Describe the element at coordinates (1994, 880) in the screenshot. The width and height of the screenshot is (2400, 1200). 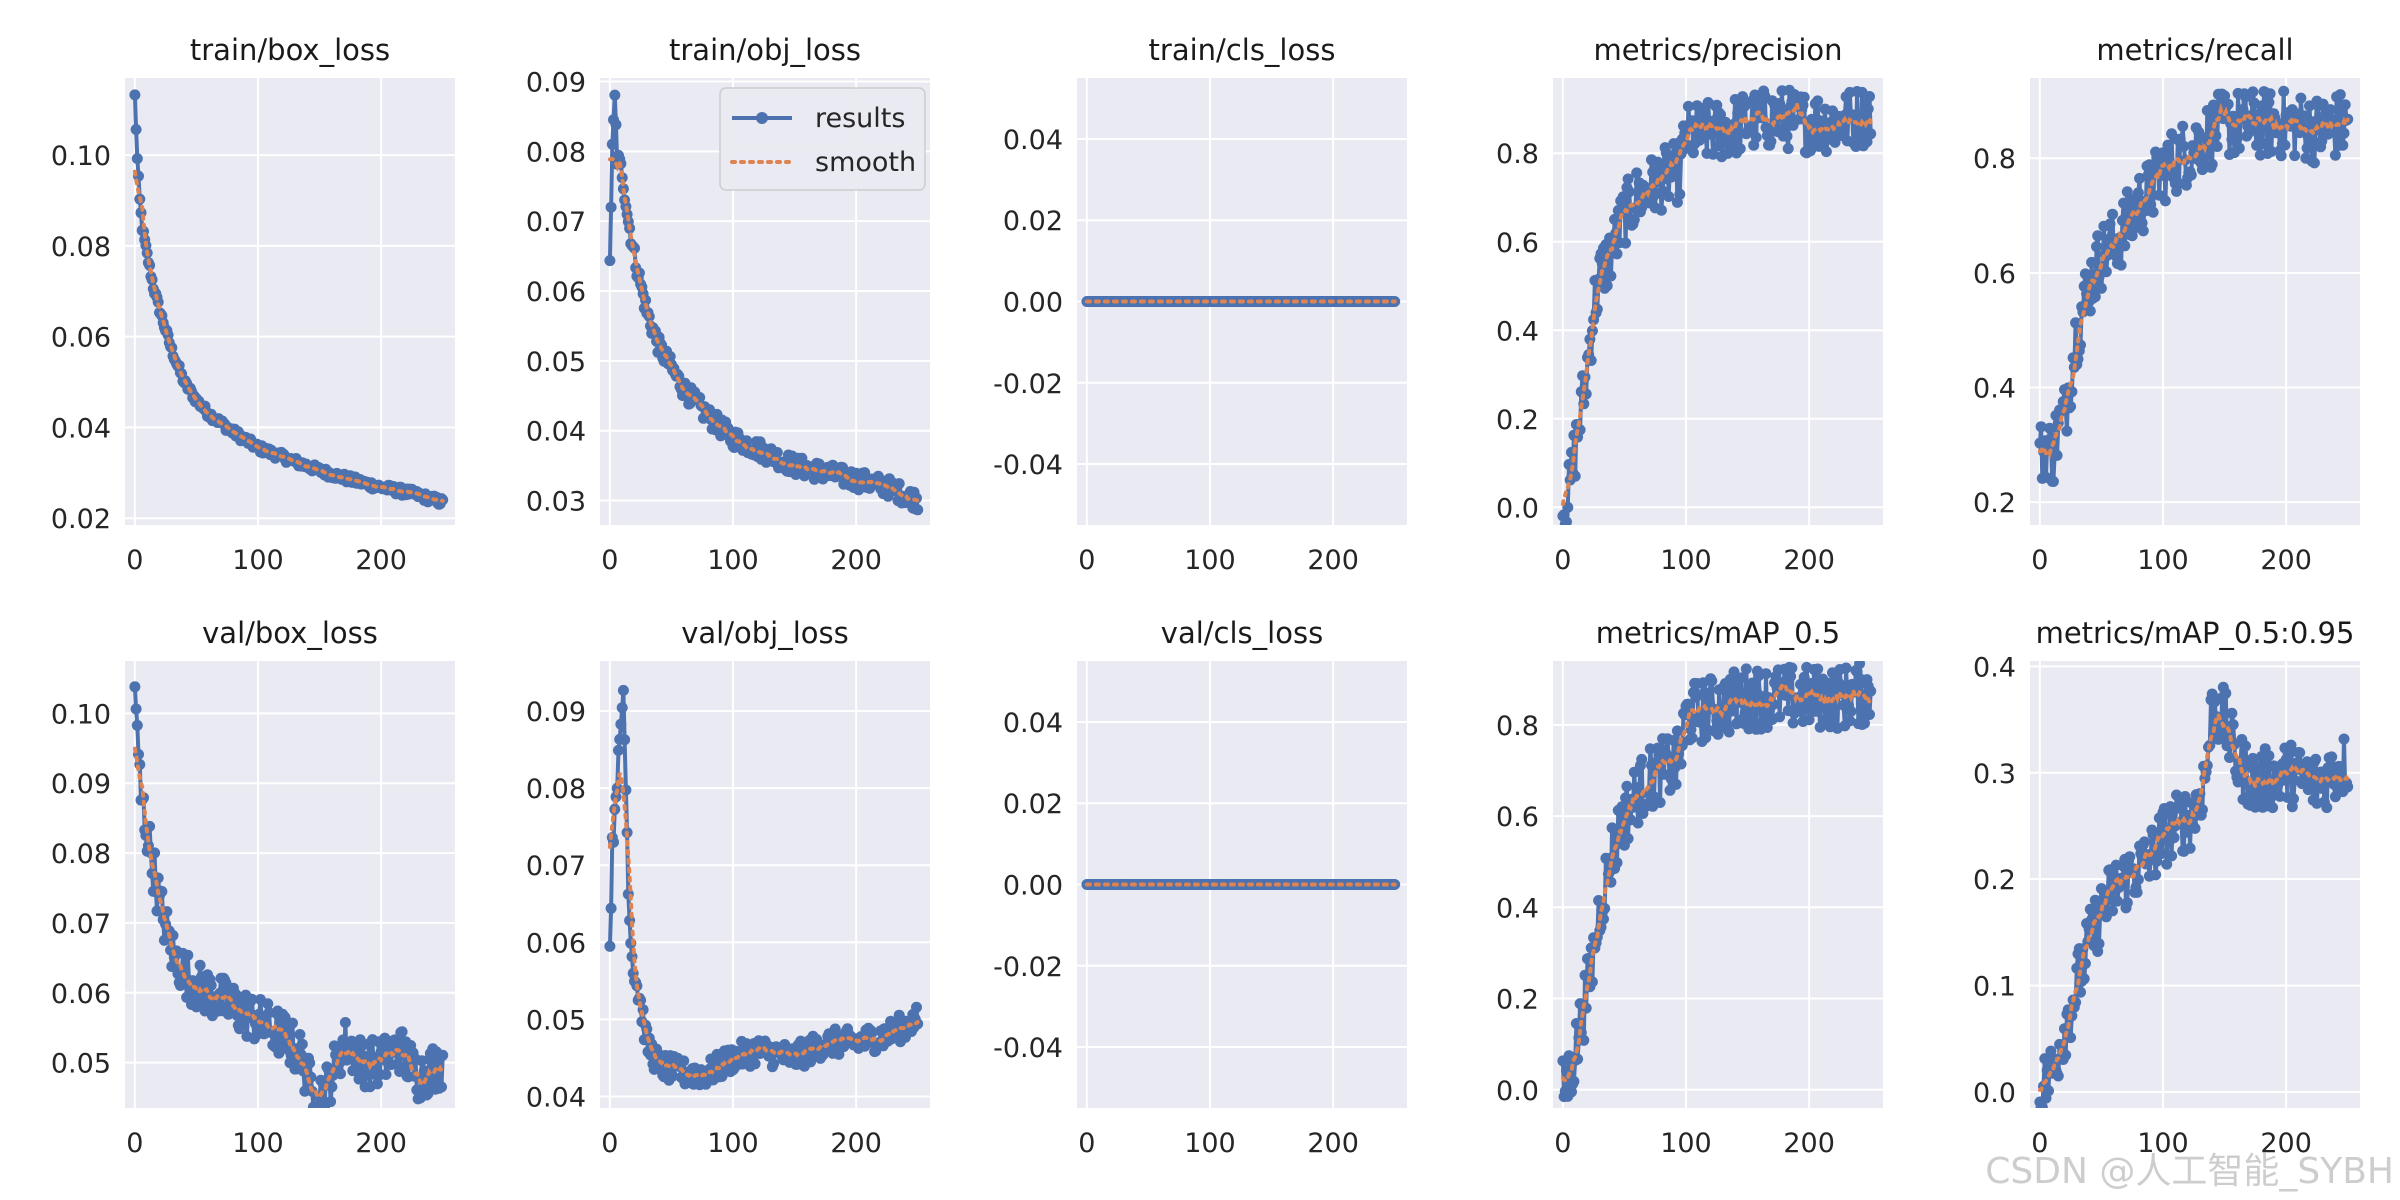
I see `y-tick-label: 0.2` at that location.